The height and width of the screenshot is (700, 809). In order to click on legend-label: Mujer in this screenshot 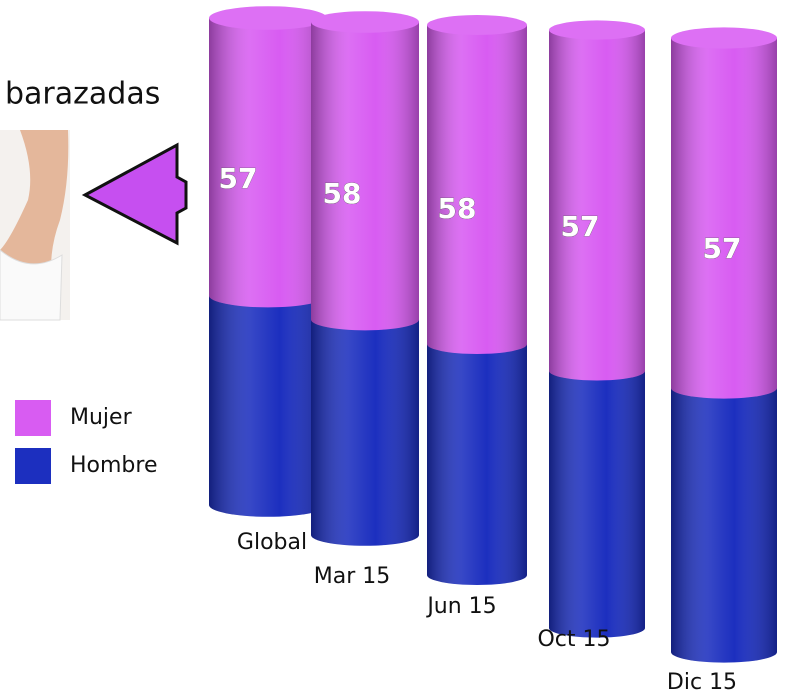, I will do `click(101, 417)`.